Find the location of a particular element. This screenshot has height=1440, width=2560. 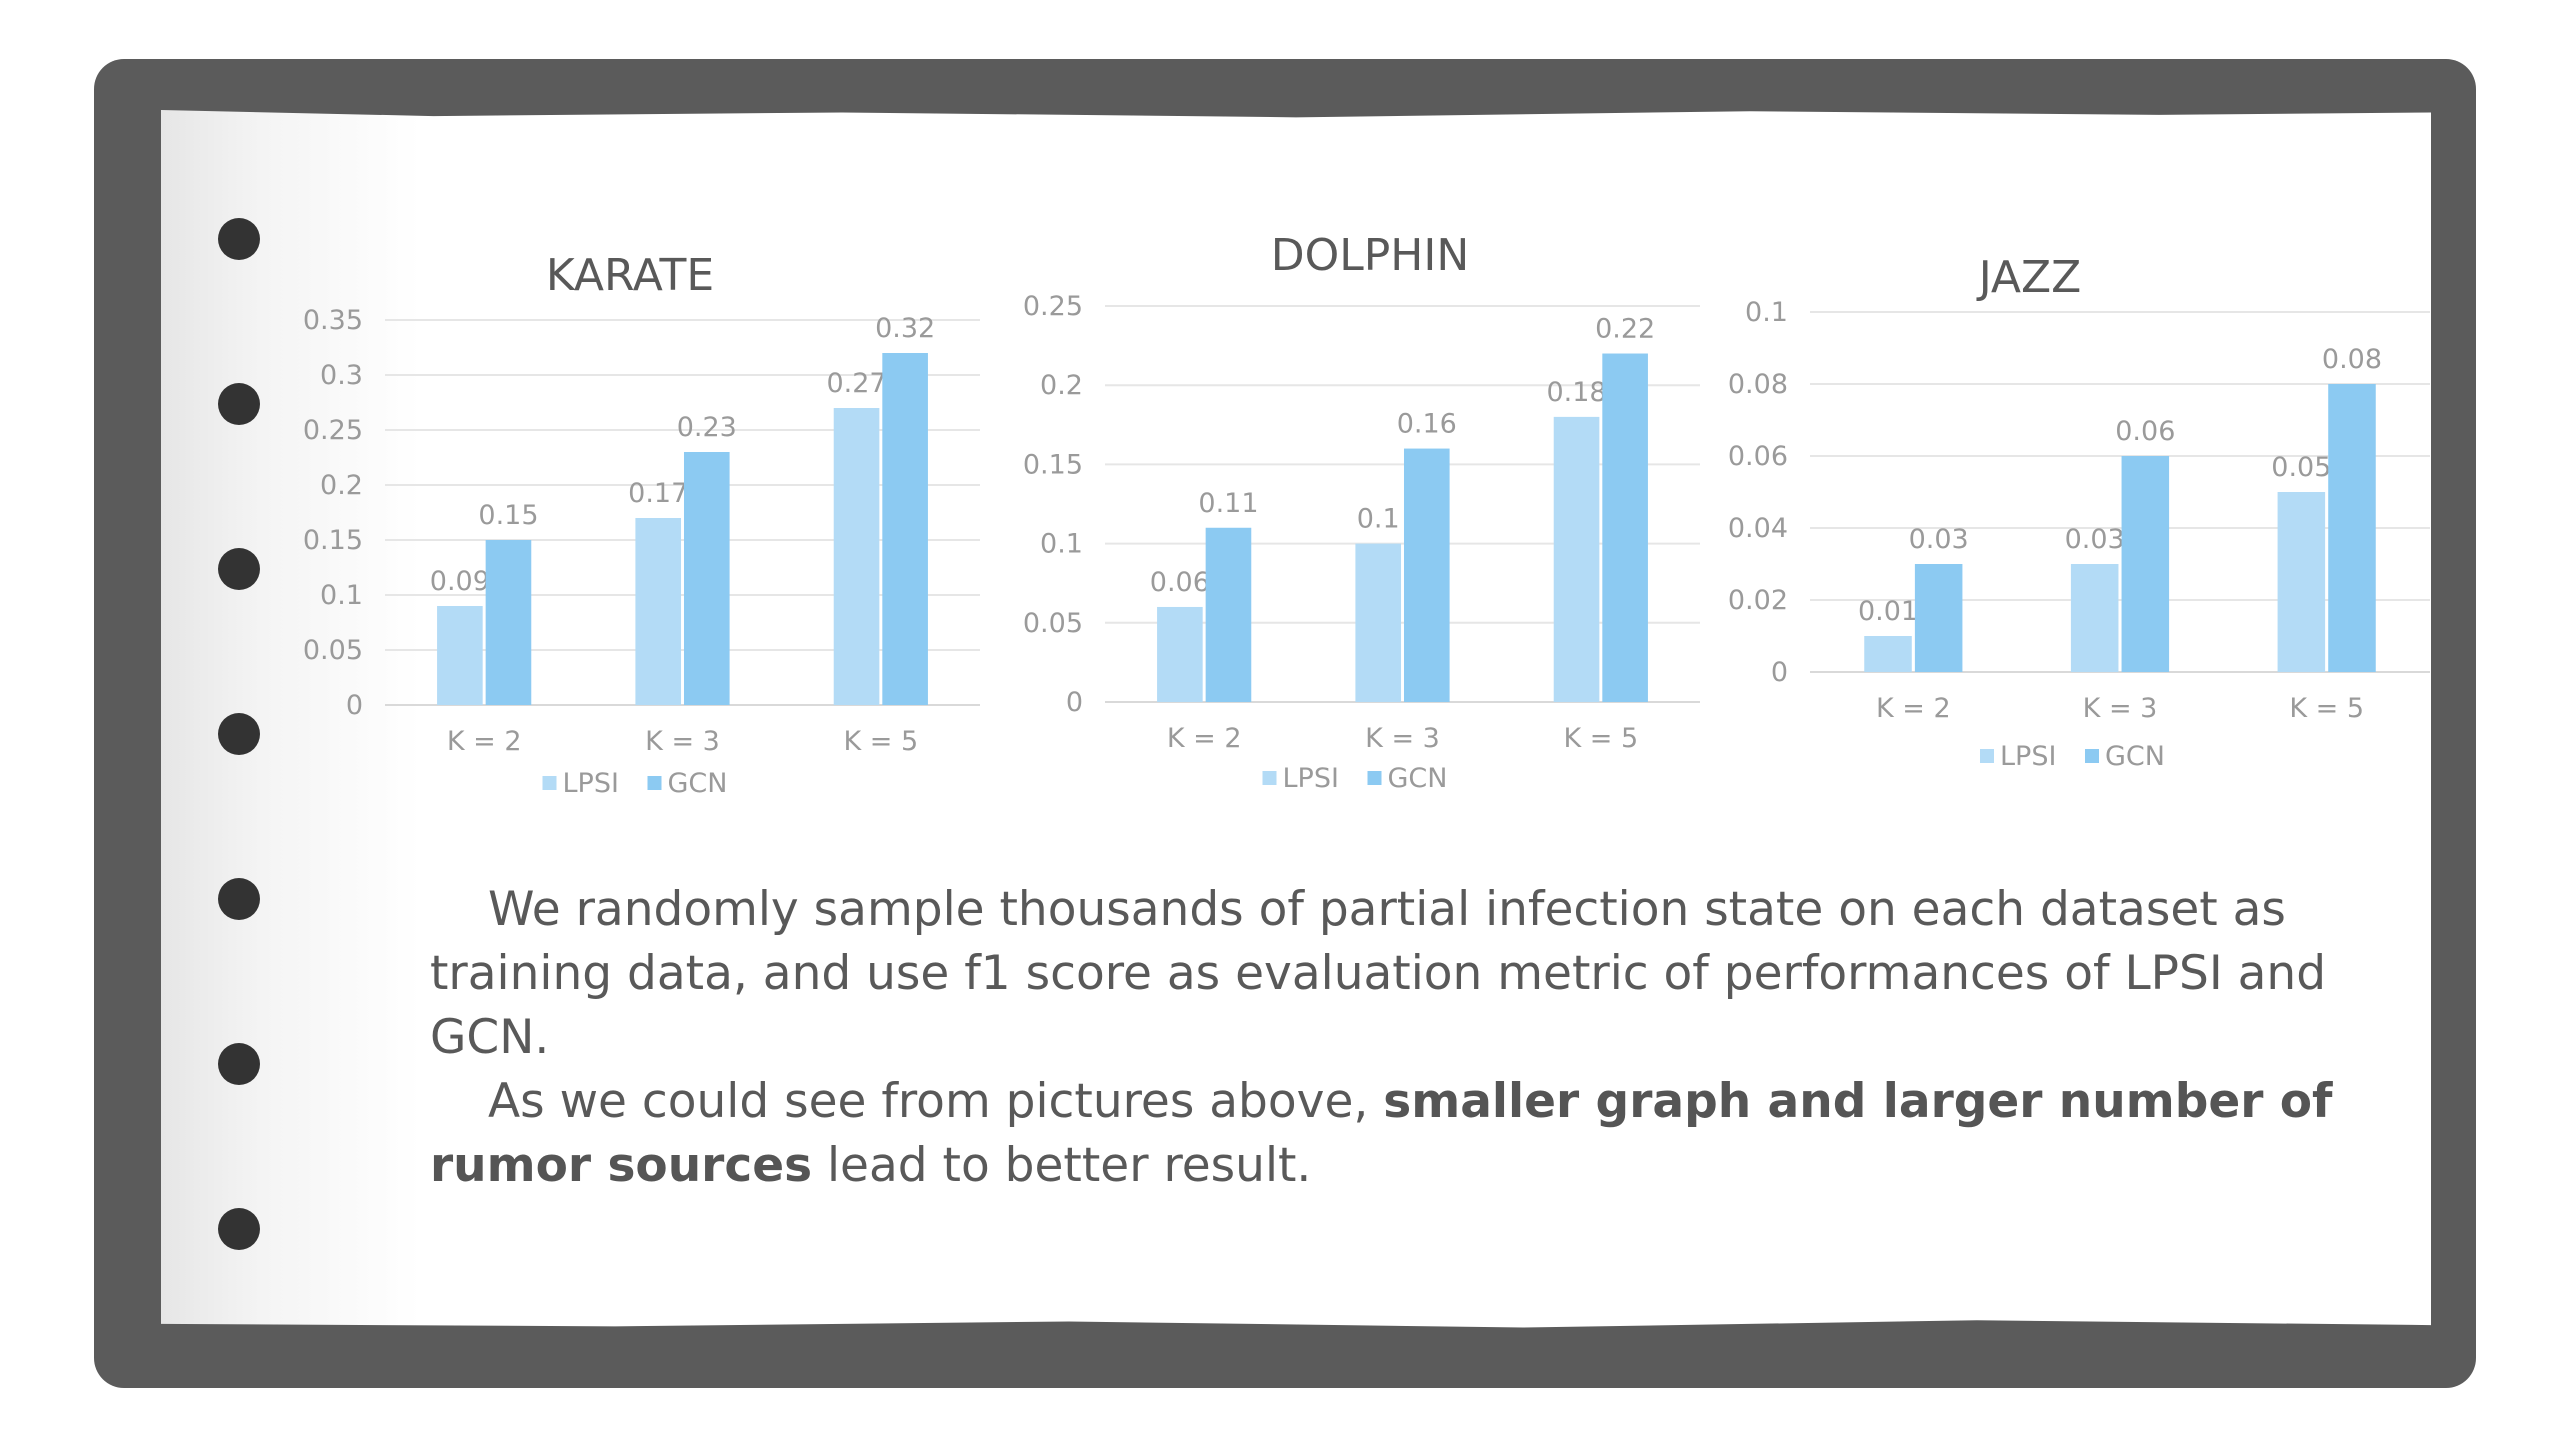

y-tick-label: 0.35 is located at coordinates (333, 320).